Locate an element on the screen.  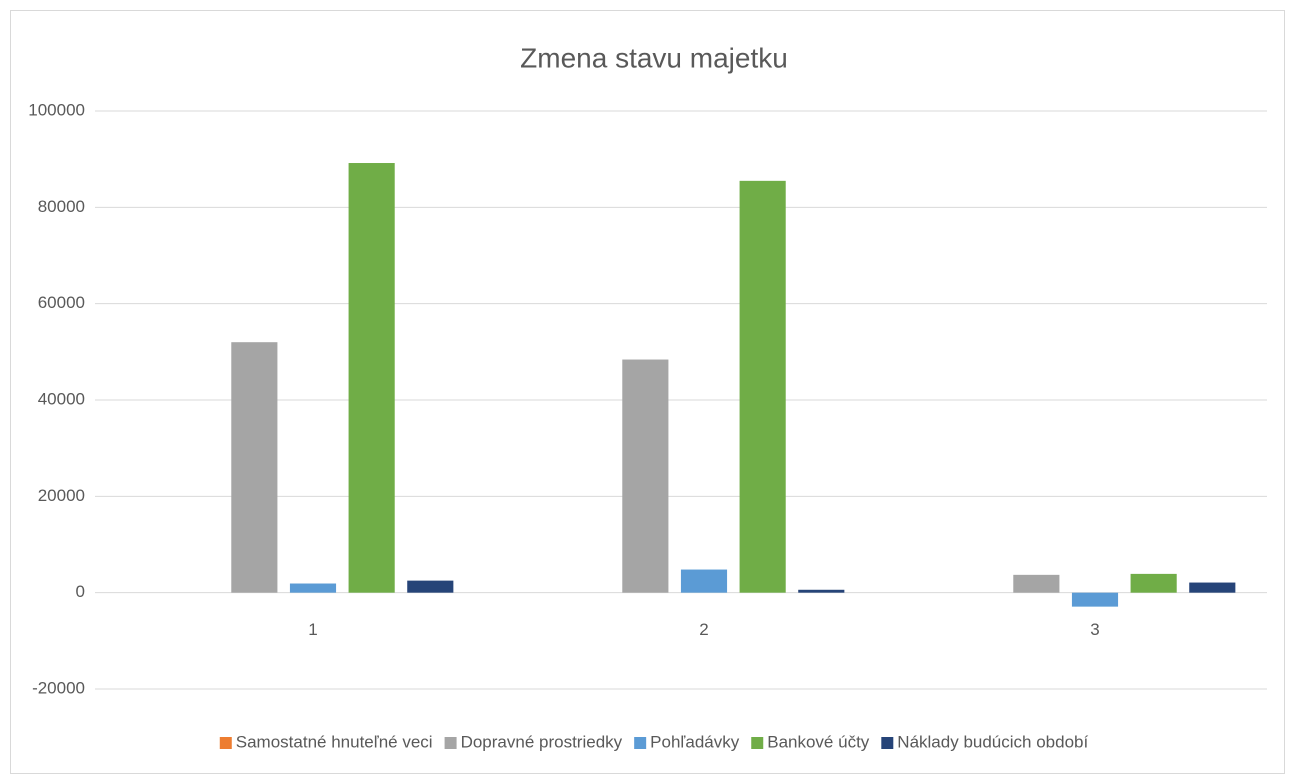
y-tick-label: 40000 is located at coordinates (61, 398).